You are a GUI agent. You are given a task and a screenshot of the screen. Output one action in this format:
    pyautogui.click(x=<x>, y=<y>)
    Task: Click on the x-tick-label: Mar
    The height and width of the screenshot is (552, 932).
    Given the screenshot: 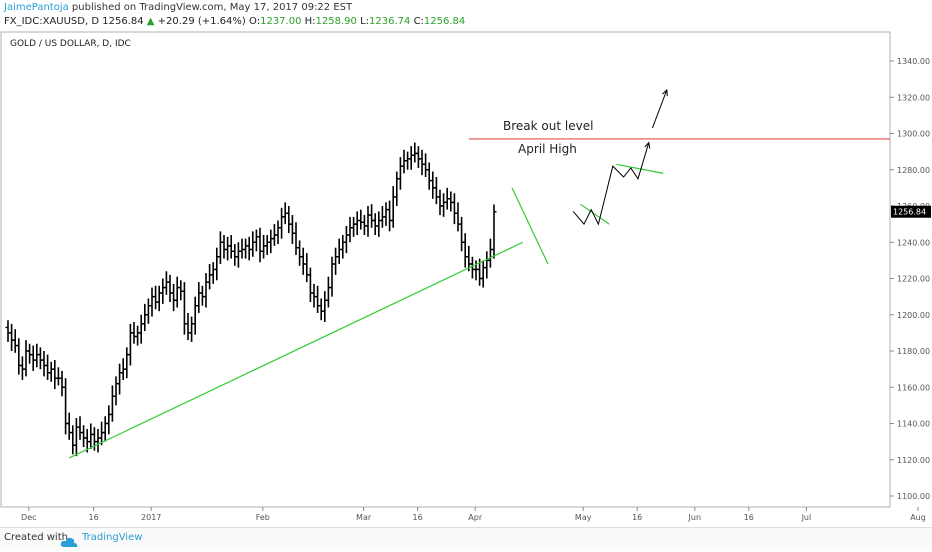 What is the action you would take?
    pyautogui.click(x=364, y=517)
    